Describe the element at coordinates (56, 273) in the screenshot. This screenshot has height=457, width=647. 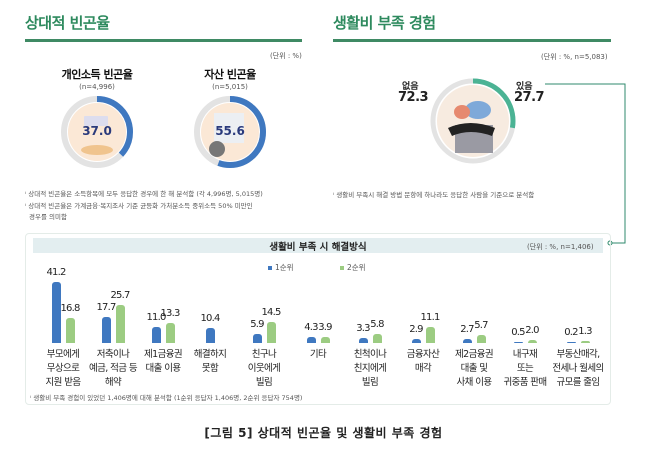
I see `bar-value-label: 41.2` at that location.